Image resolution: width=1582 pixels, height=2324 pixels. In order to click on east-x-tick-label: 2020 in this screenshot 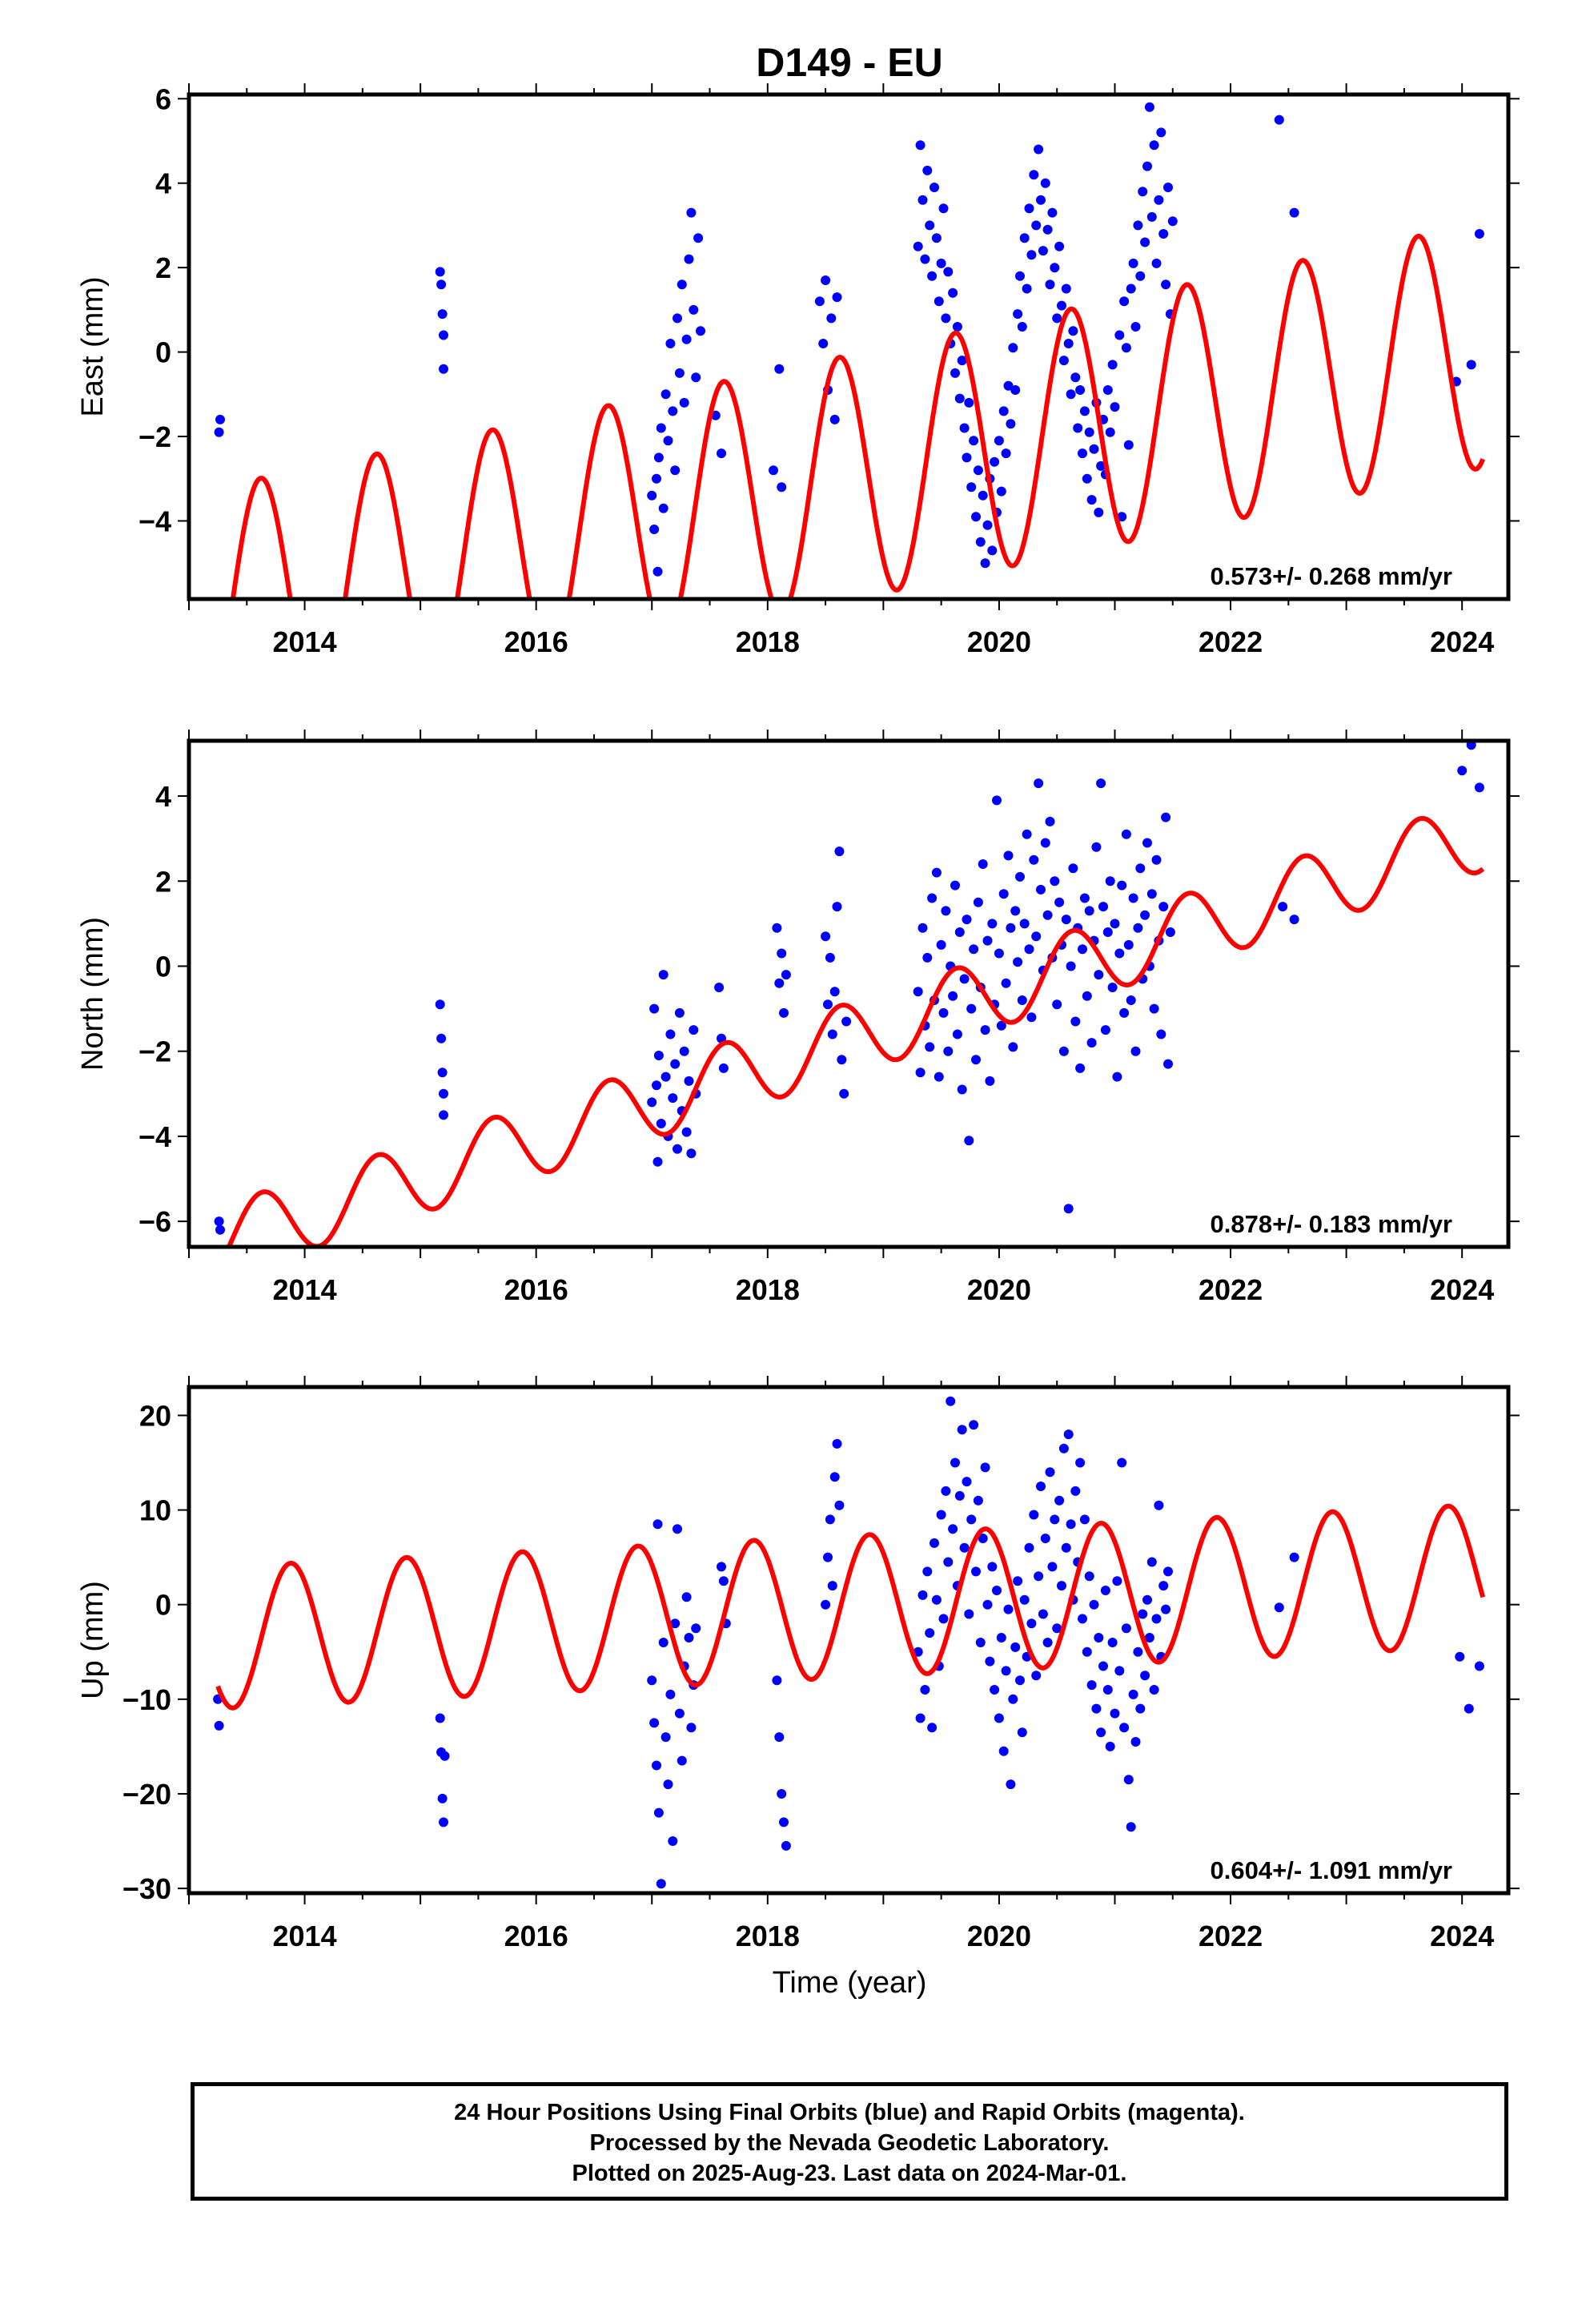, I will do `click(999, 641)`.